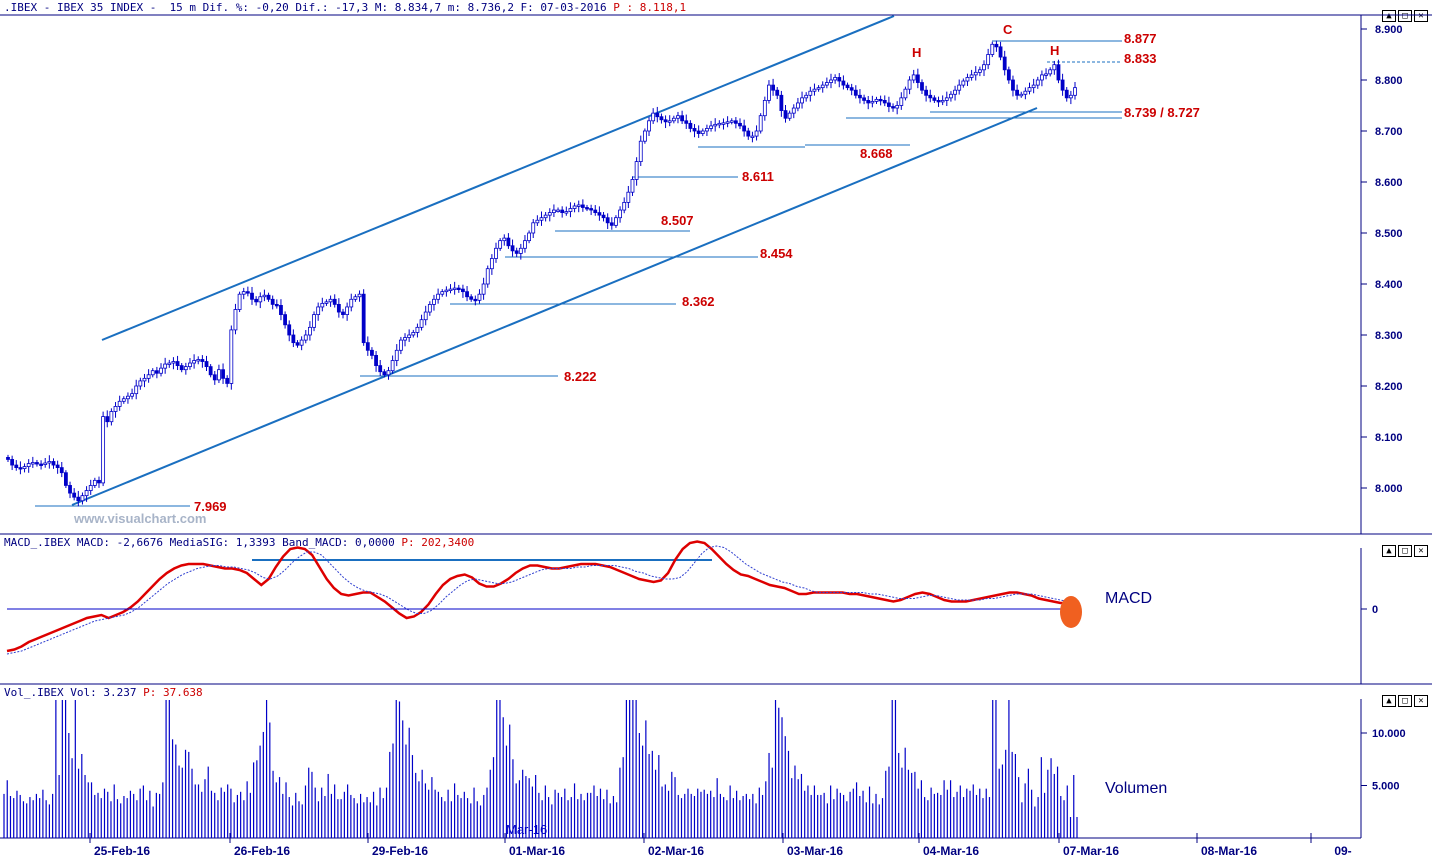 This screenshot has width=1432, height=857. I want to click on level-label: 8.668, so click(876, 153).